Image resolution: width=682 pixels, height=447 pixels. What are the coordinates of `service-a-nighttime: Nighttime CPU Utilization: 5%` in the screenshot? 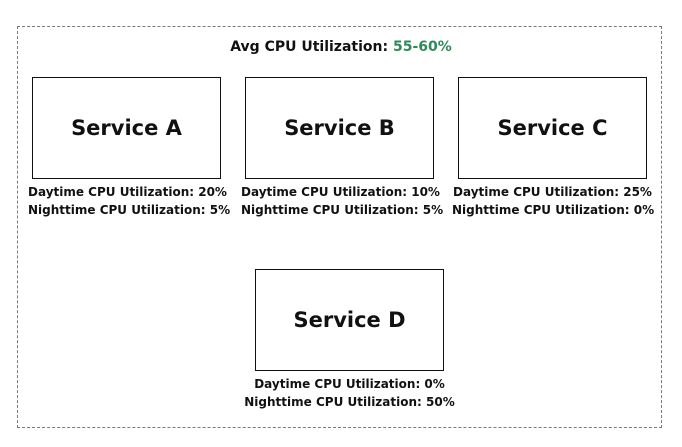 It's located at (129, 210).